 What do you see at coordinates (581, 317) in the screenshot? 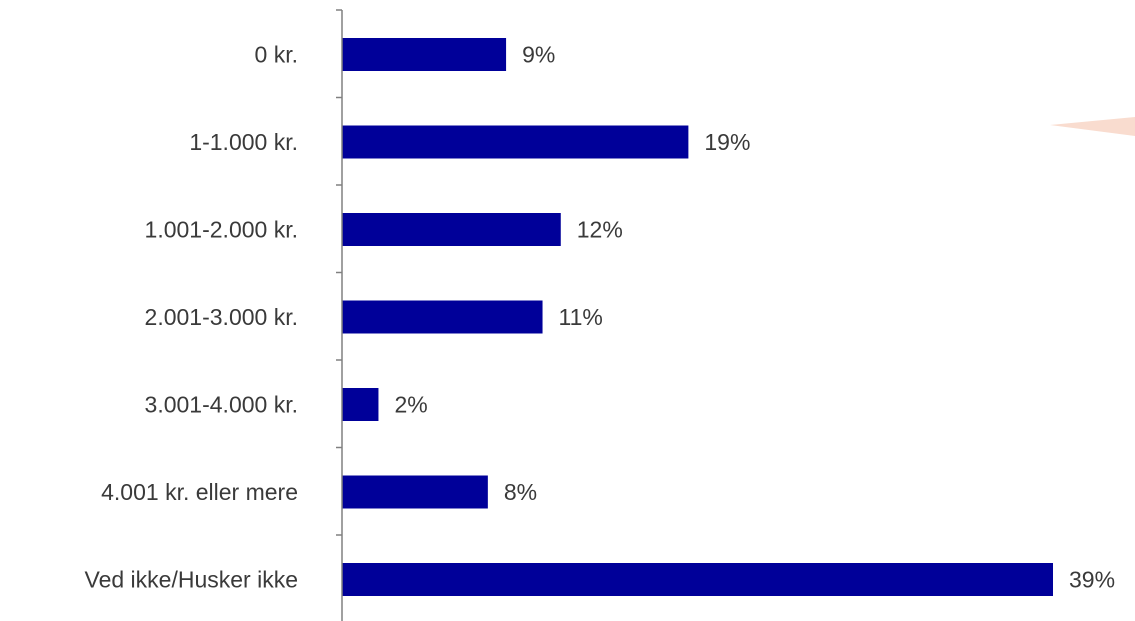
I see `data-label: 11%` at bounding box center [581, 317].